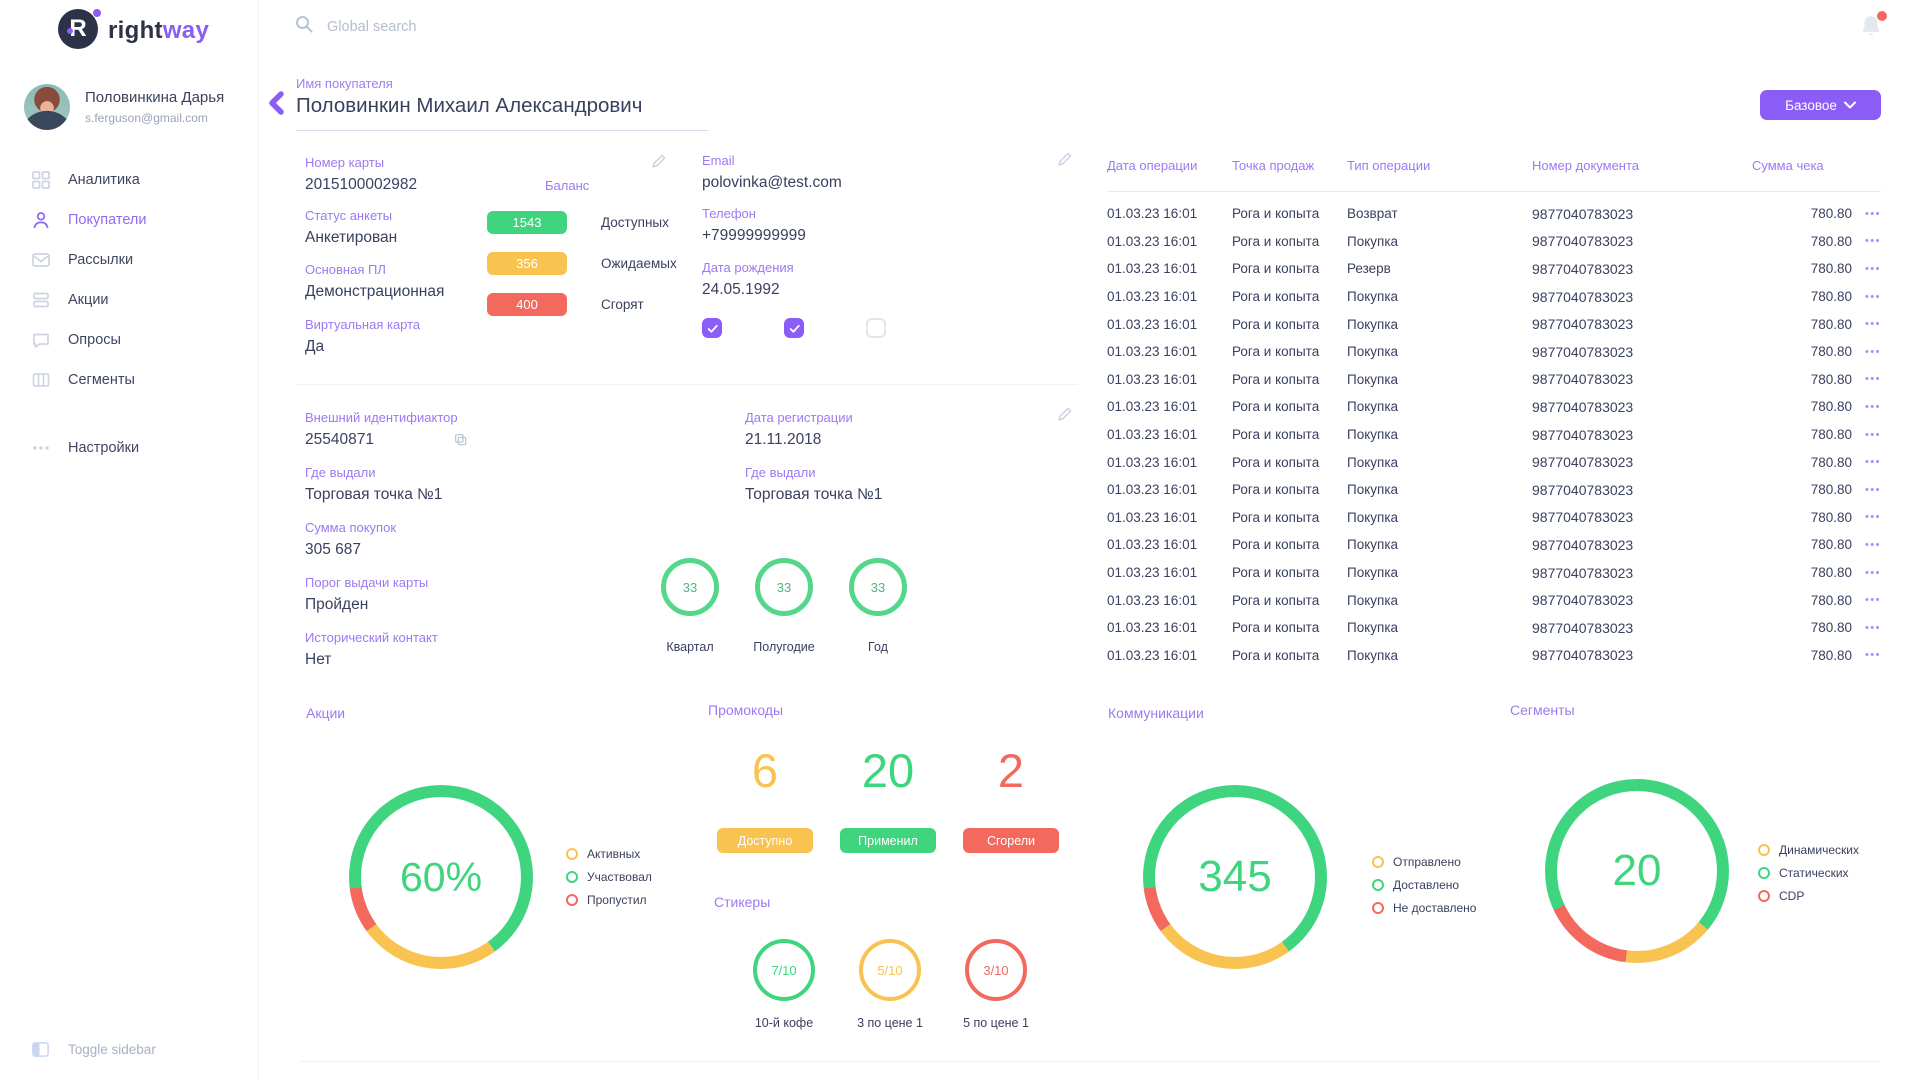 The height and width of the screenshot is (1080, 1920). I want to click on promocode-item: 20 Применил, so click(888, 794).